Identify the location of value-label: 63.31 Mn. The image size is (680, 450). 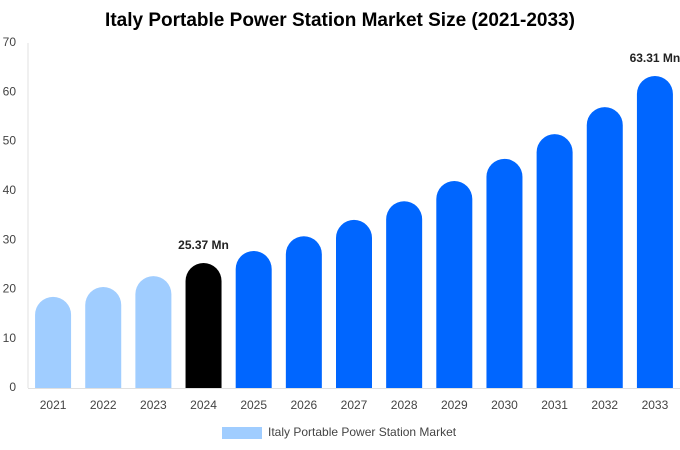
(655, 58).